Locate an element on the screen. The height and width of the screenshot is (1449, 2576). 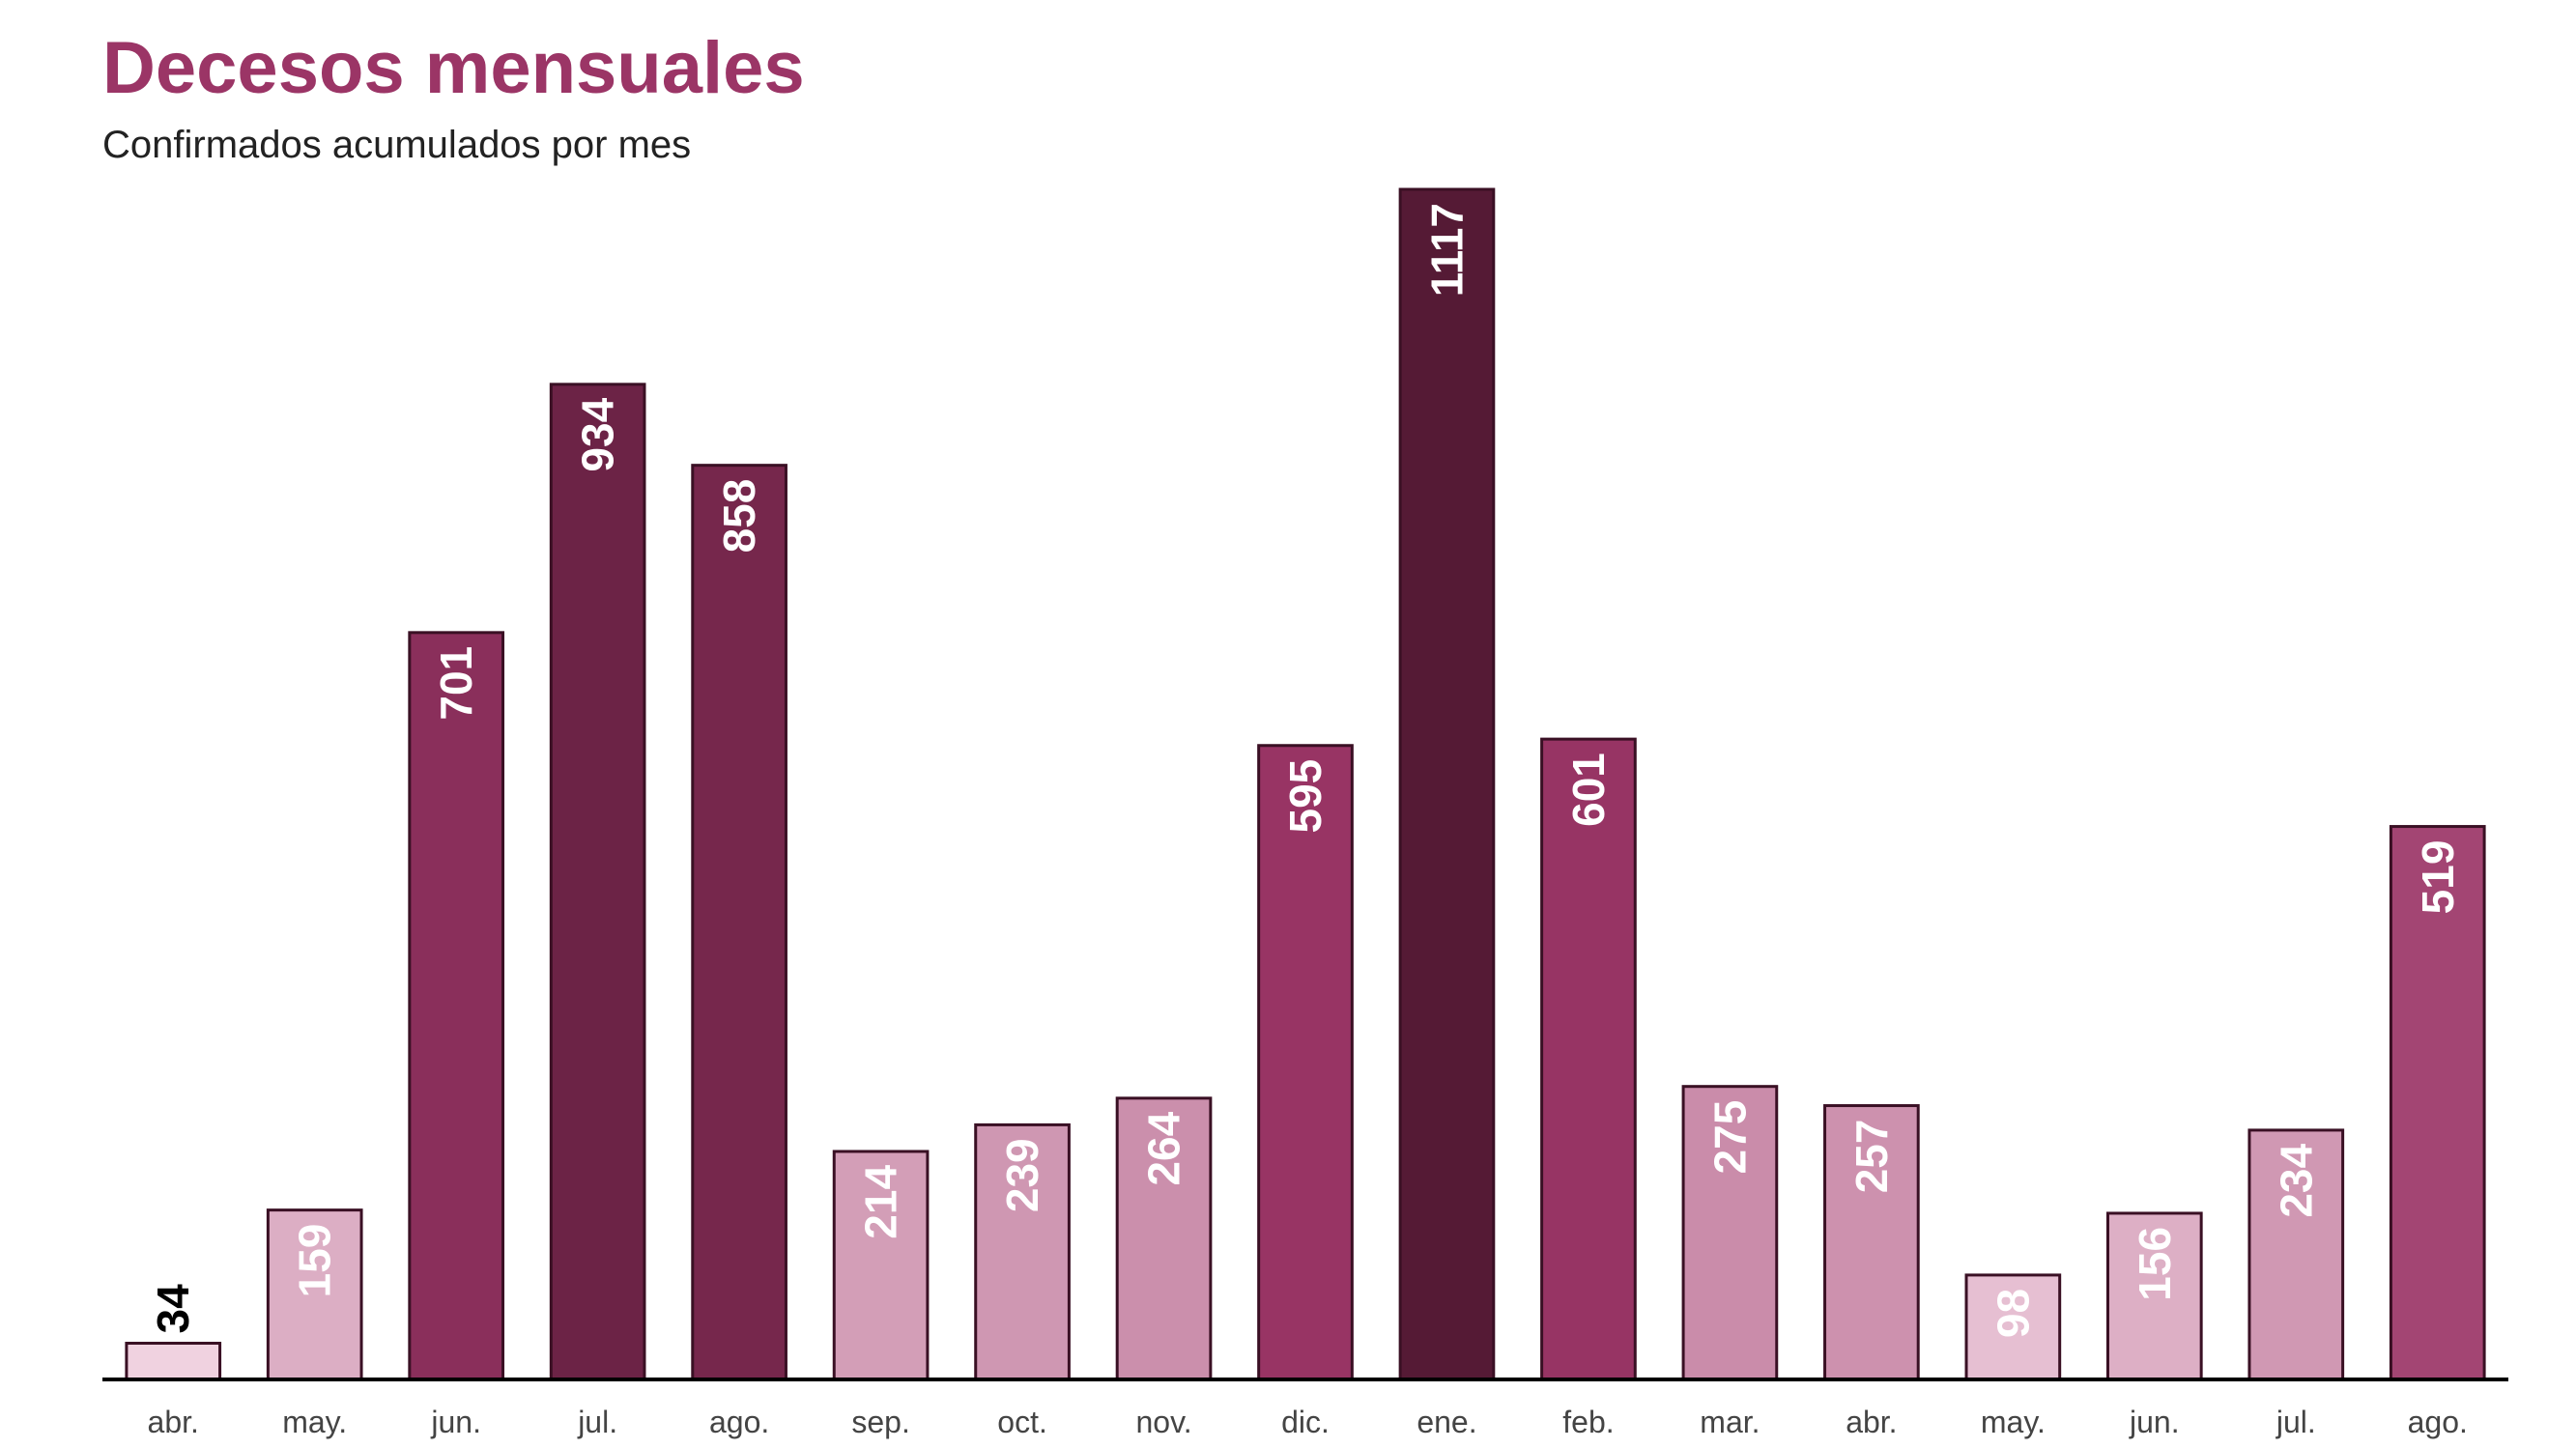
x-tick-label: sep. is located at coordinates (880, 1422).